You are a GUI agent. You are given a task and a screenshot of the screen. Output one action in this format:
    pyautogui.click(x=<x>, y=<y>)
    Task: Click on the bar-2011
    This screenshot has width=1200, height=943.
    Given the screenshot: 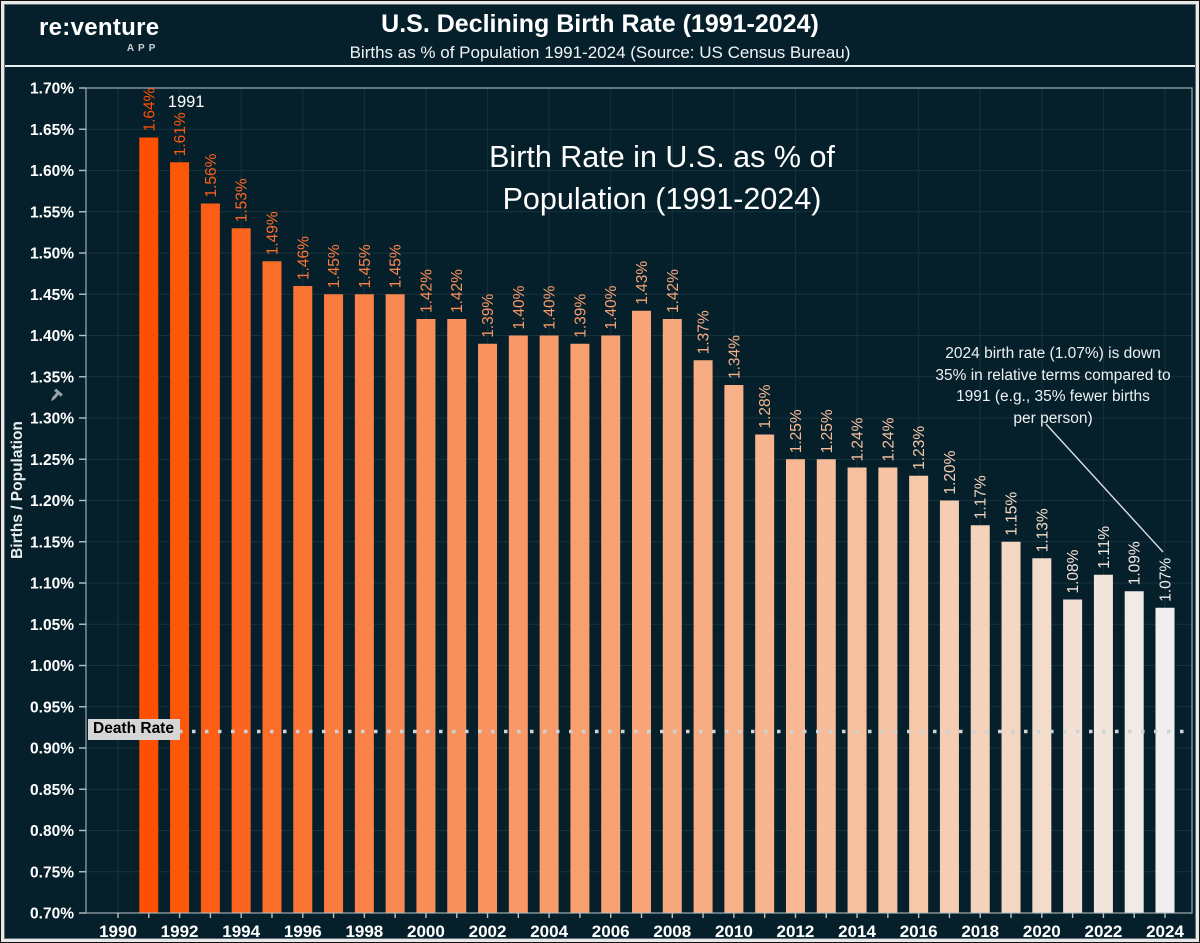 What is the action you would take?
    pyautogui.click(x=765, y=673)
    